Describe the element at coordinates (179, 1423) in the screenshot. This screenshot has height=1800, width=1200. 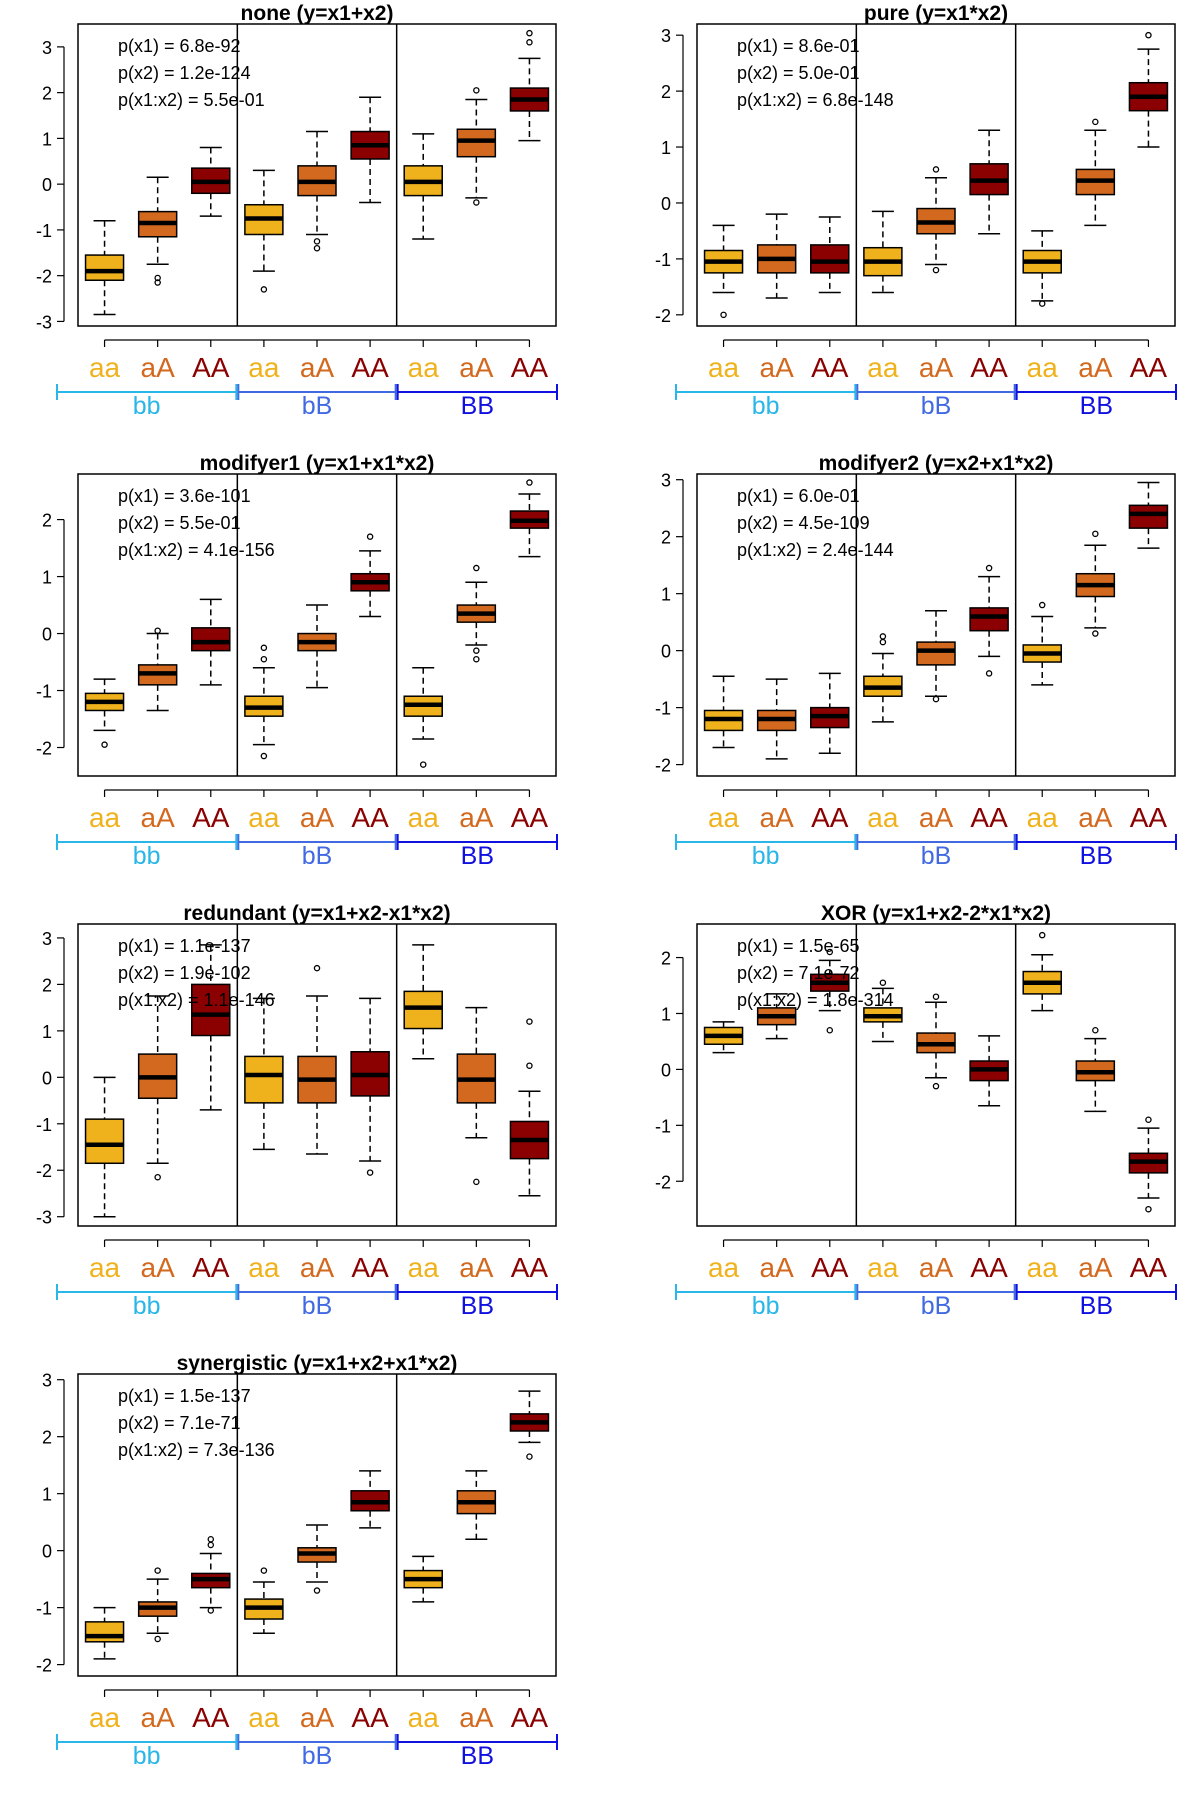
I see `p-value-label: p(x2) = 7.1e-71` at that location.